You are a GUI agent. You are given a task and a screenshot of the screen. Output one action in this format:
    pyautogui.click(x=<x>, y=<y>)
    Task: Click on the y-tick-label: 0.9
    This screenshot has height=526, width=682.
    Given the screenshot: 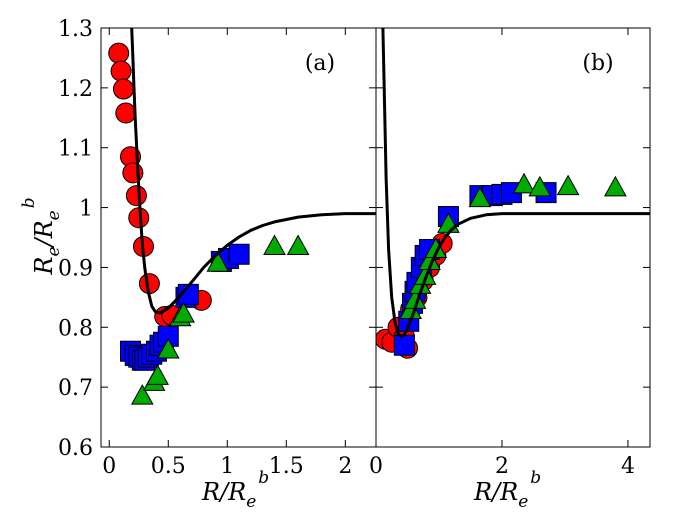 What is the action you would take?
    pyautogui.click(x=75, y=268)
    